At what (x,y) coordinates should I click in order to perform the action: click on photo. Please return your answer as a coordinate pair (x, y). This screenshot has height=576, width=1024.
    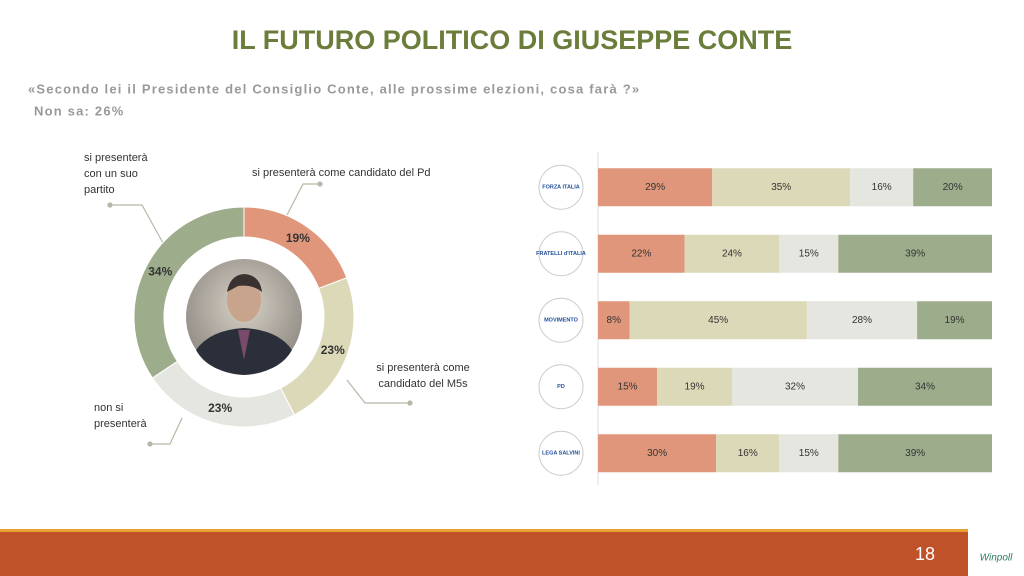
    Looking at the image, I should click on (244, 317).